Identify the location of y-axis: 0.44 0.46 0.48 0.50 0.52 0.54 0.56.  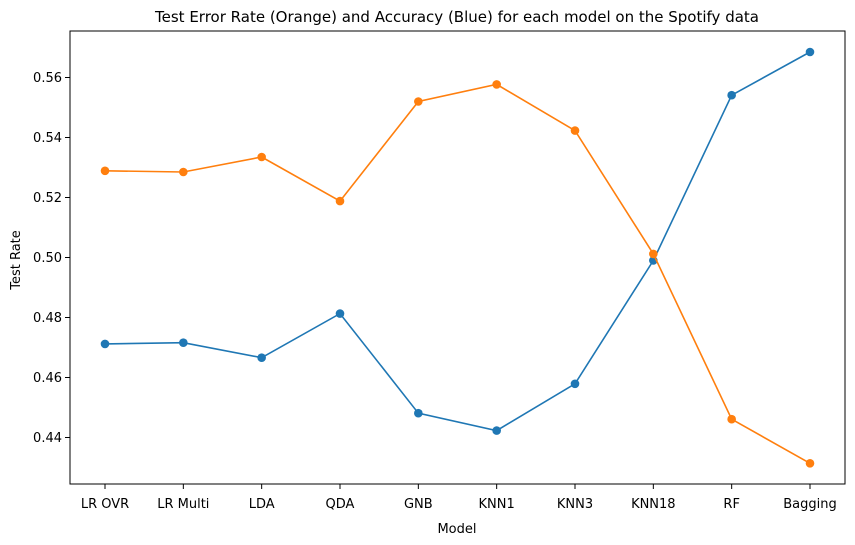
(51, 258).